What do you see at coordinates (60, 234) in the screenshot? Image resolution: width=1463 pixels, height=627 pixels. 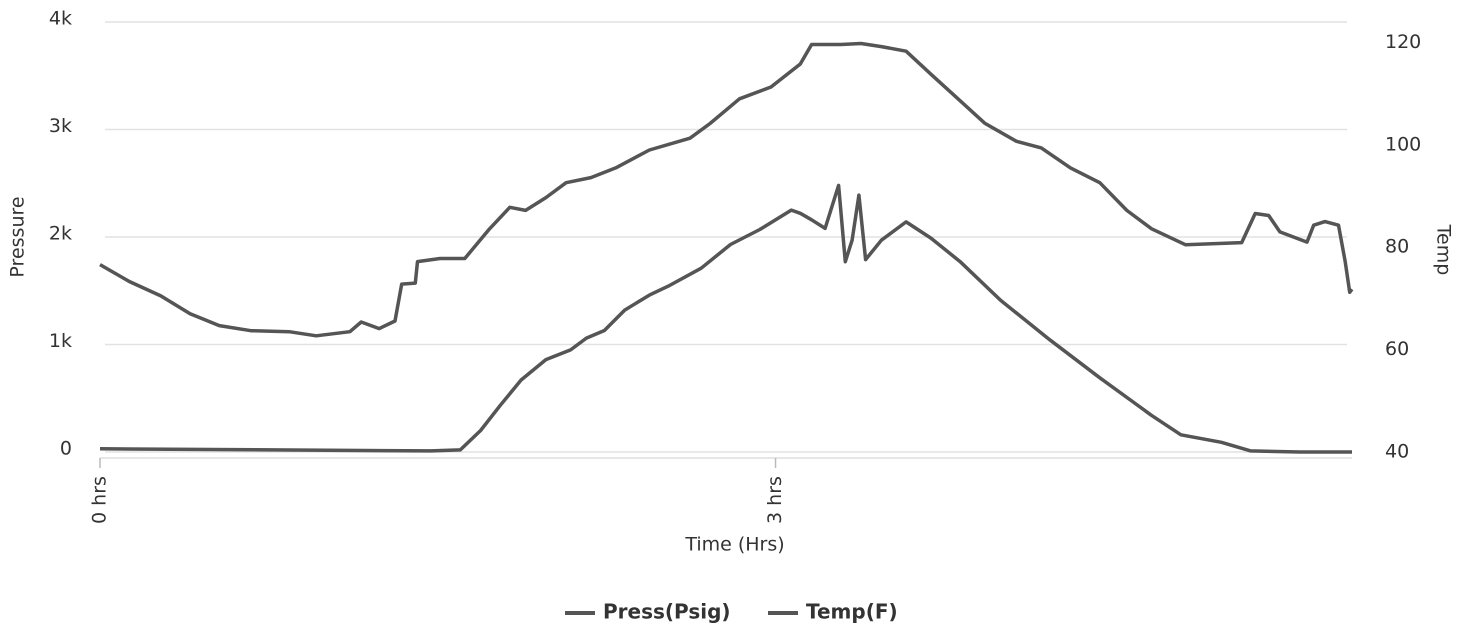 I see `y-tick-label: 2k` at bounding box center [60, 234].